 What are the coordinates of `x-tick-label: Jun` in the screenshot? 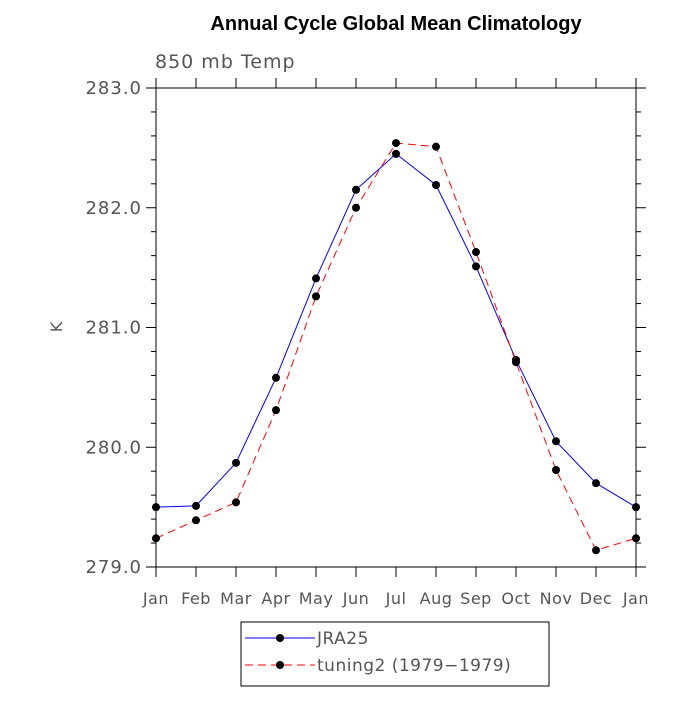 It's located at (356, 598).